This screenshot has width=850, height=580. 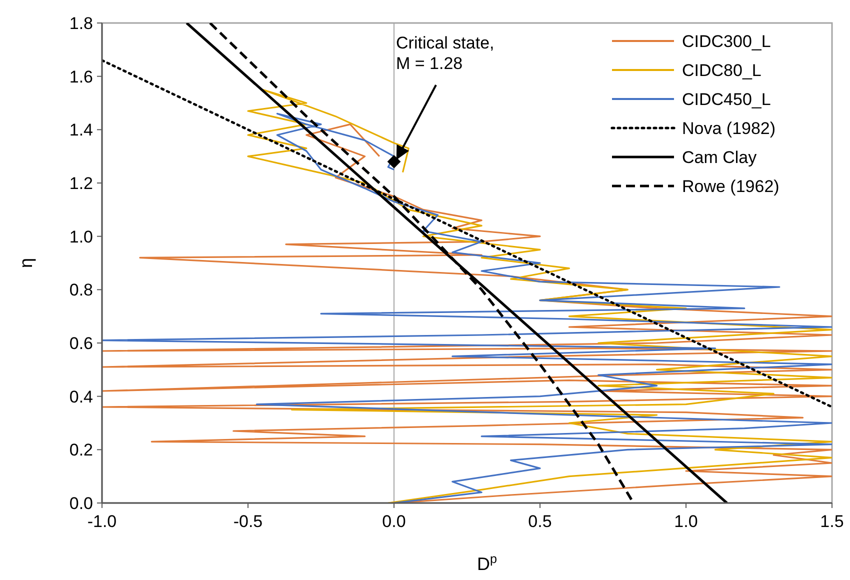 What do you see at coordinates (248, 521) in the screenshot?
I see `x-tick-label: -0.5` at bounding box center [248, 521].